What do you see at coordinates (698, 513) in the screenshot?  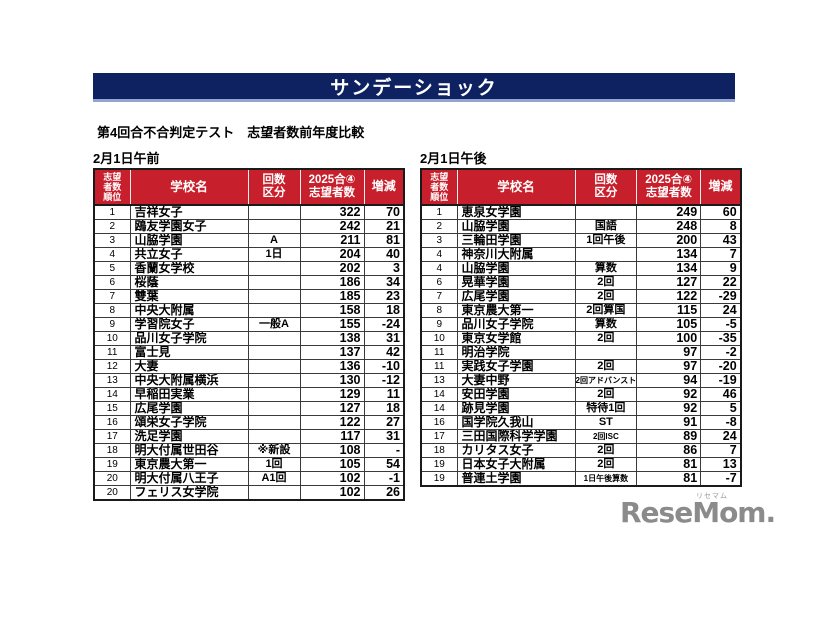 I see `resemom-logo: リセマム ReseMom.` at bounding box center [698, 513].